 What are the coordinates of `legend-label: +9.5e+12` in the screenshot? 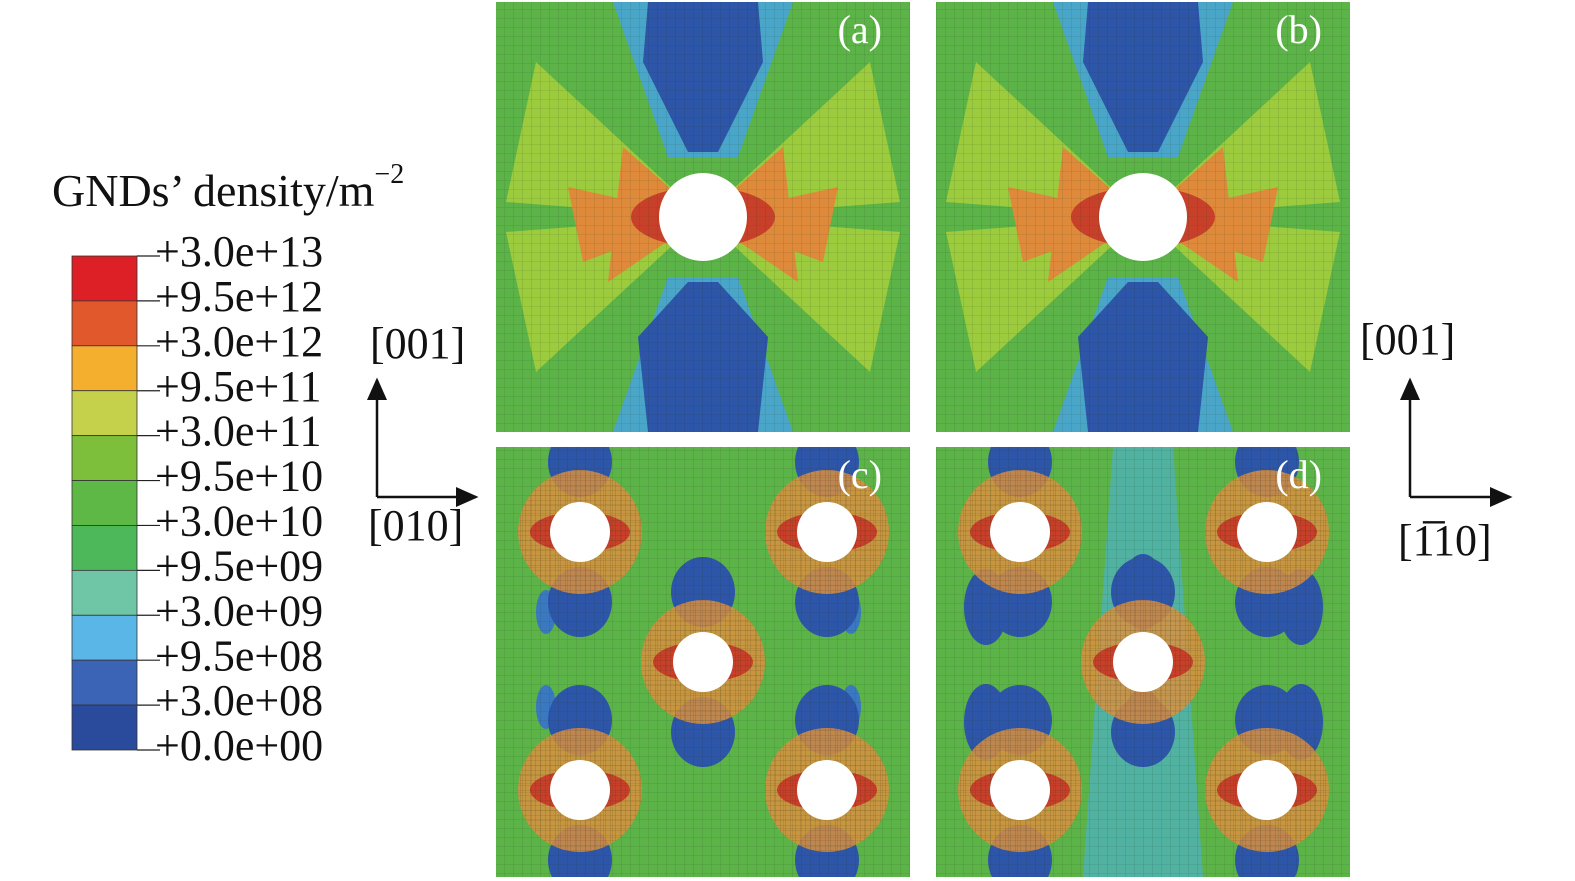 It's located at (239, 296).